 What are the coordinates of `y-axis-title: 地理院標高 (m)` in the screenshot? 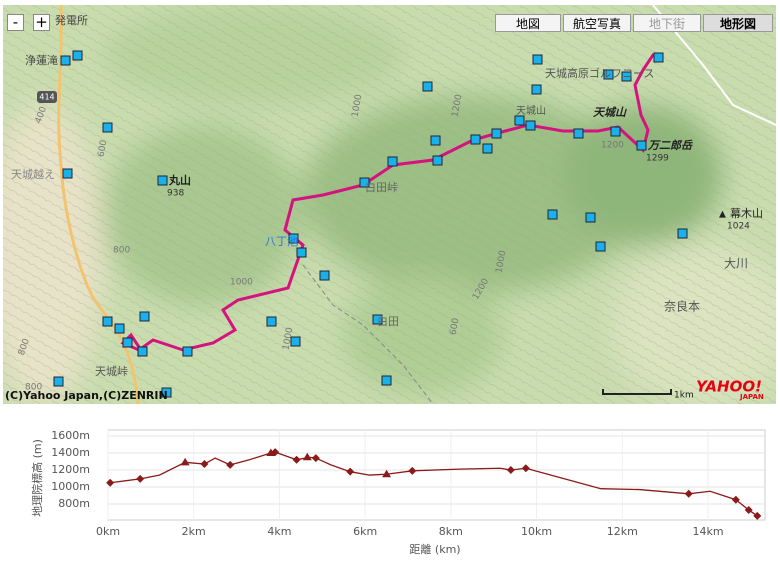 It's located at (37, 478).